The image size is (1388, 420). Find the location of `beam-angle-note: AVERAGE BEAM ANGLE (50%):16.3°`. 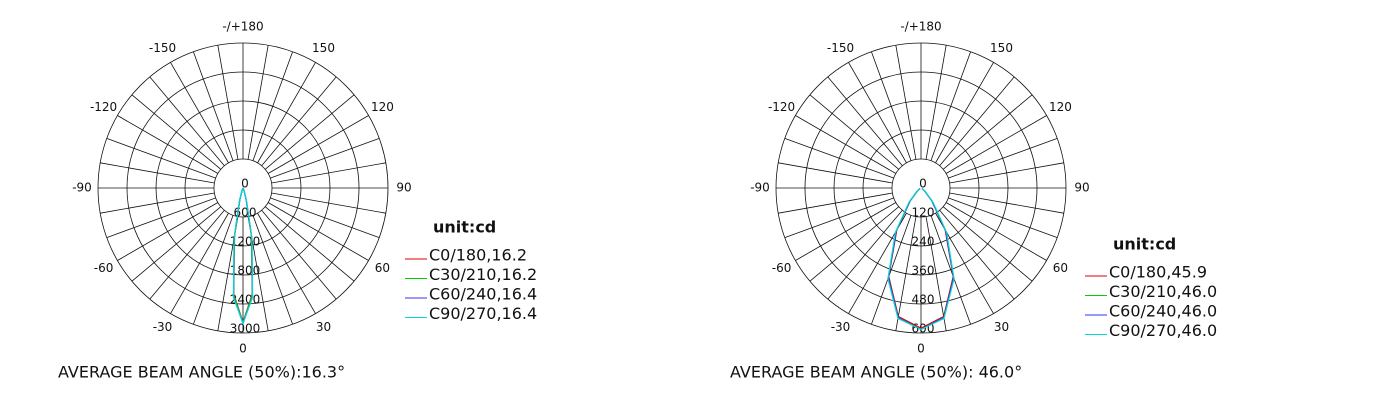

beam-angle-note: AVERAGE BEAM ANGLE (50%):16.3° is located at coordinates (201, 372).